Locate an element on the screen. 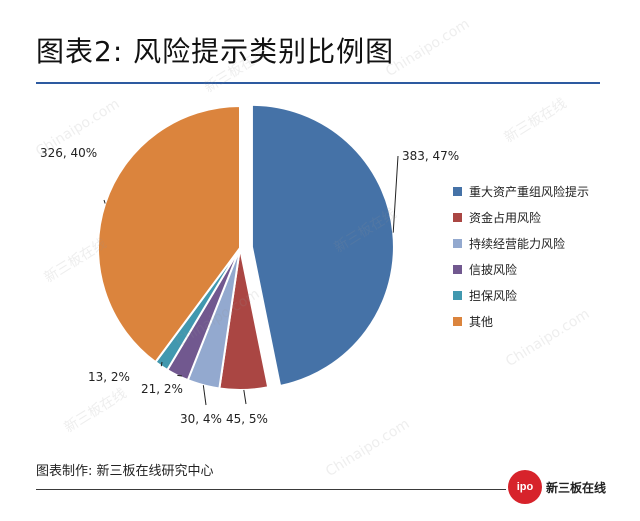  chart-legend: 重大资产重组风险提示 资金占用风险 持续经营能力风险 信披风险 担保风险 其他 is located at coordinates (521, 256).